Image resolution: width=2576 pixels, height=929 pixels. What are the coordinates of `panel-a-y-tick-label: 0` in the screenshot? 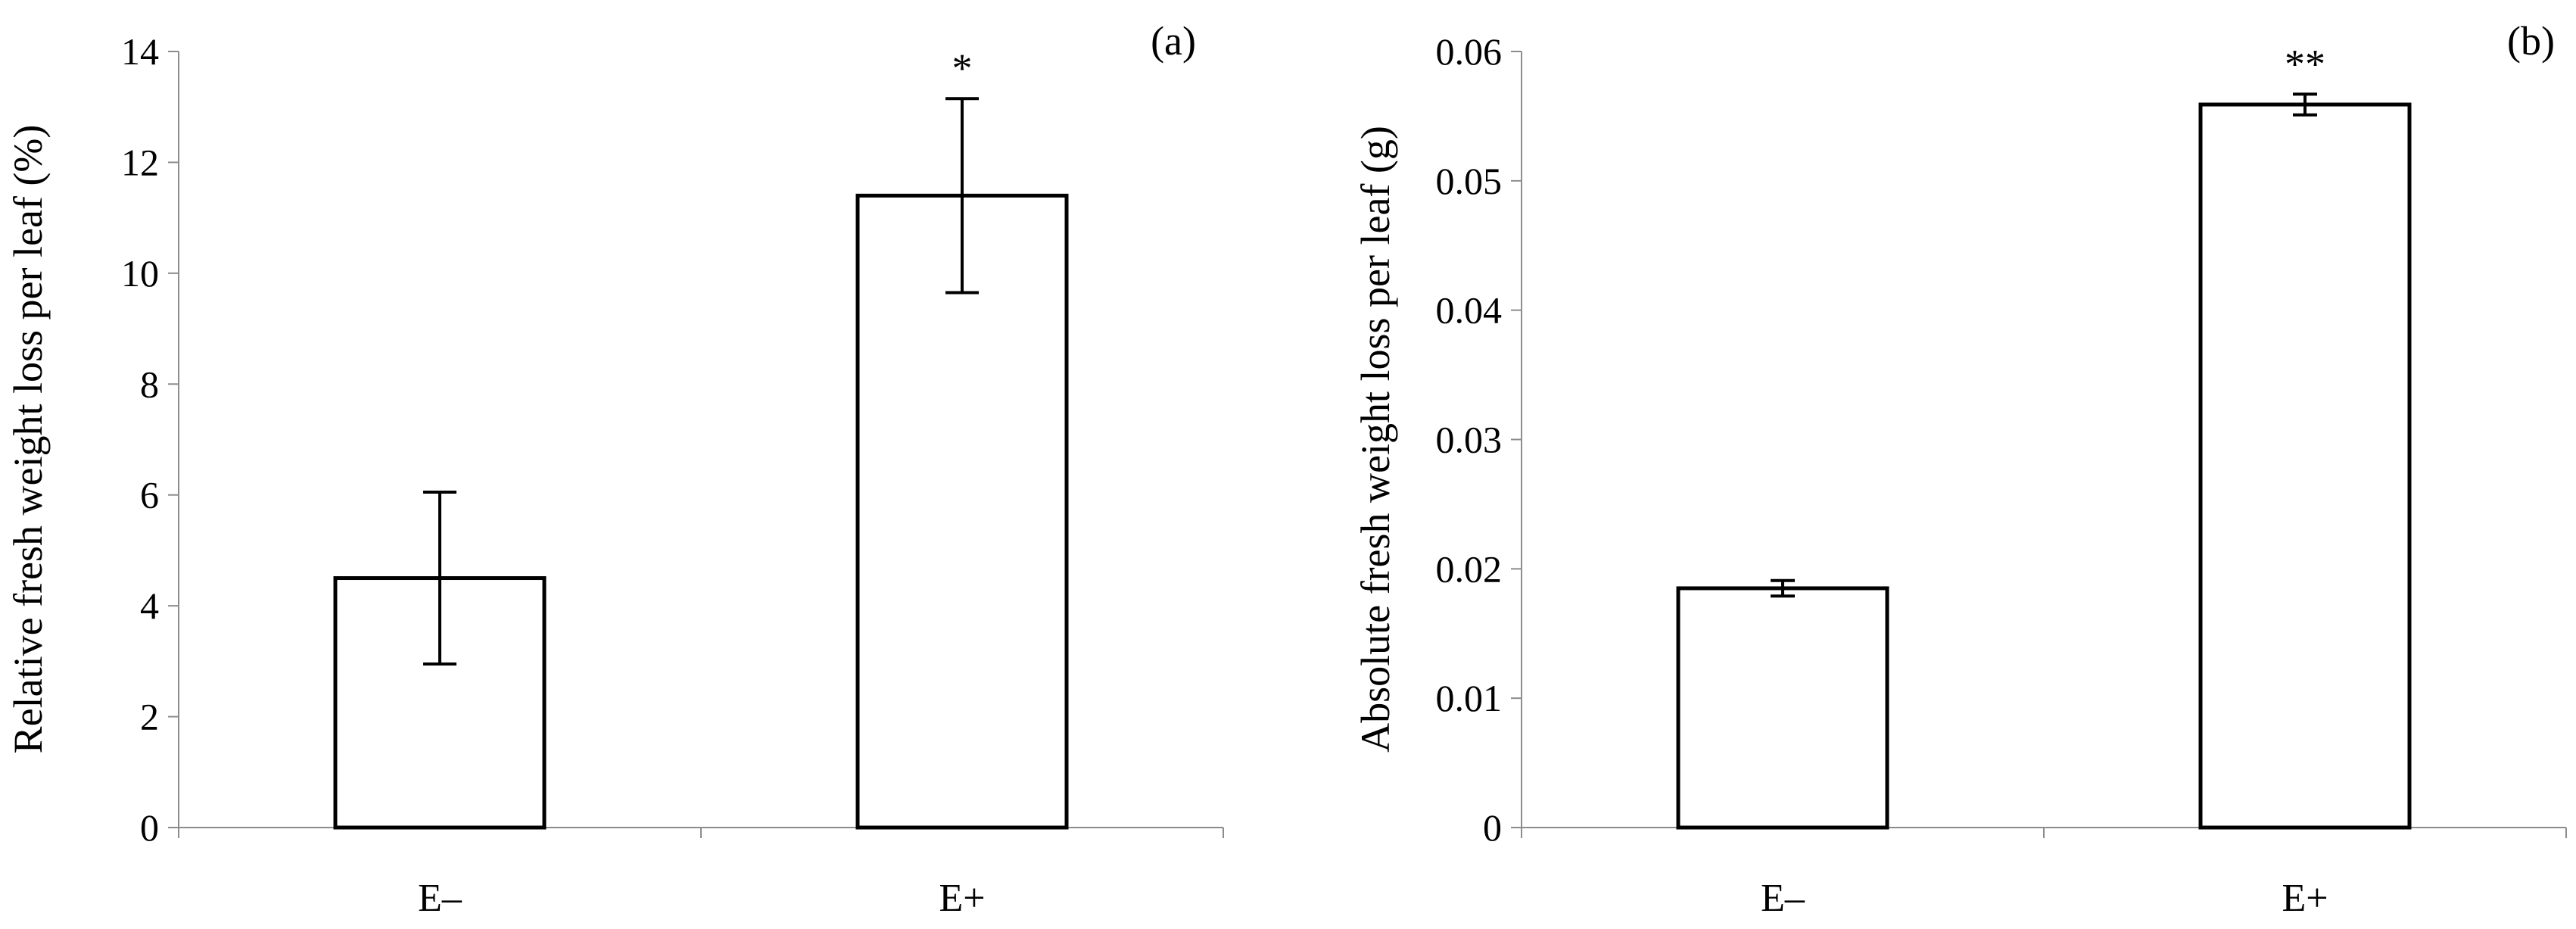 It's located at (149, 827).